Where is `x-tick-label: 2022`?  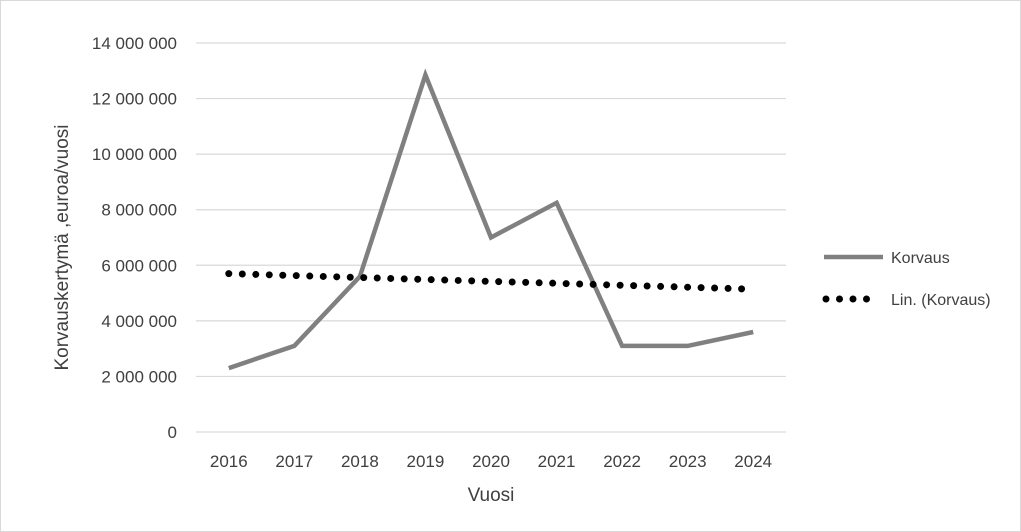
x-tick-label: 2022 is located at coordinates (622, 461).